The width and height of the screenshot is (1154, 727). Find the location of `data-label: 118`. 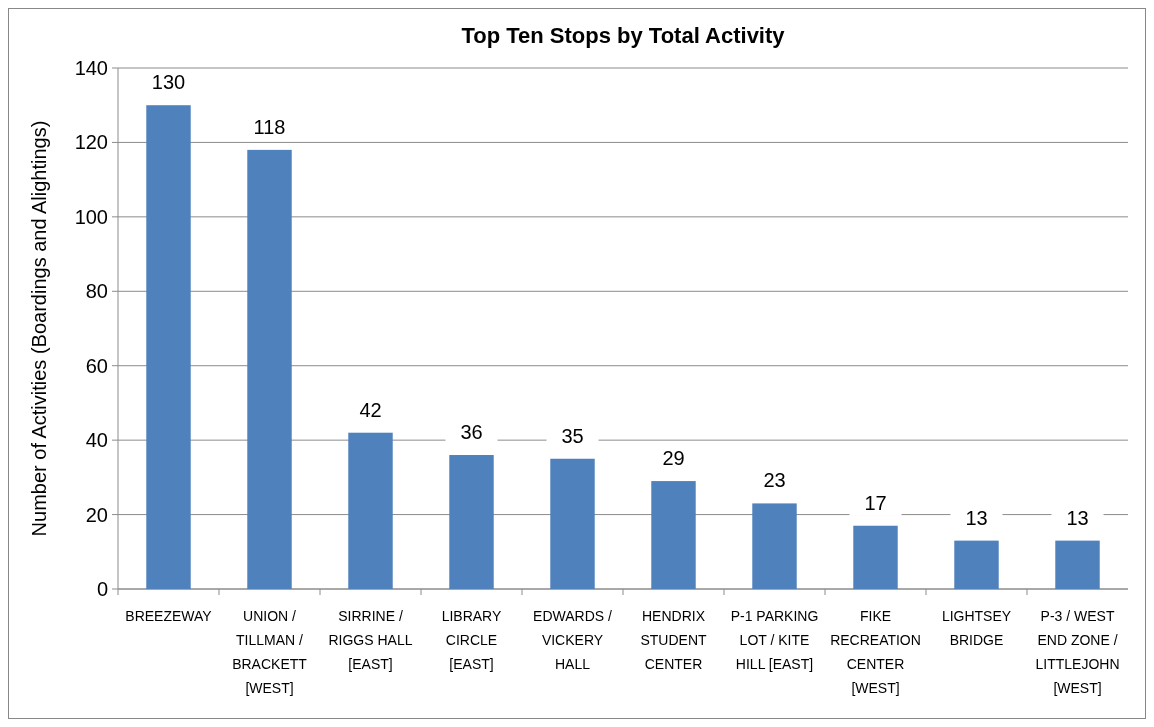

data-label: 118 is located at coordinates (269, 126).